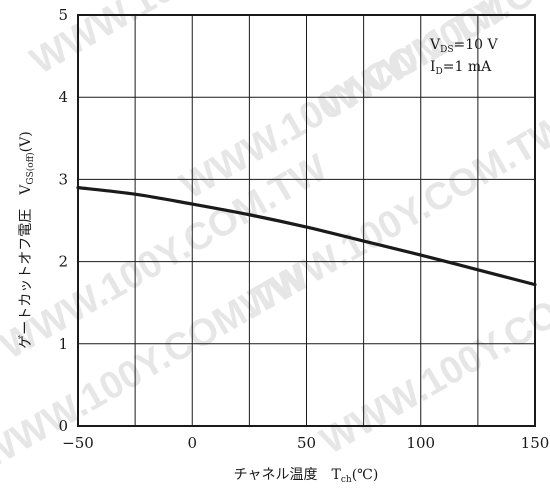 The image size is (550, 495). I want to click on y-tick-label: 0, so click(63, 426).